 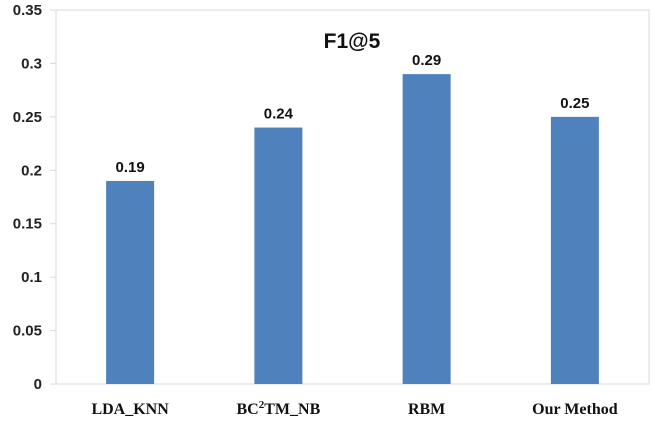 I want to click on data-label-2: 0.24, so click(x=279, y=114).